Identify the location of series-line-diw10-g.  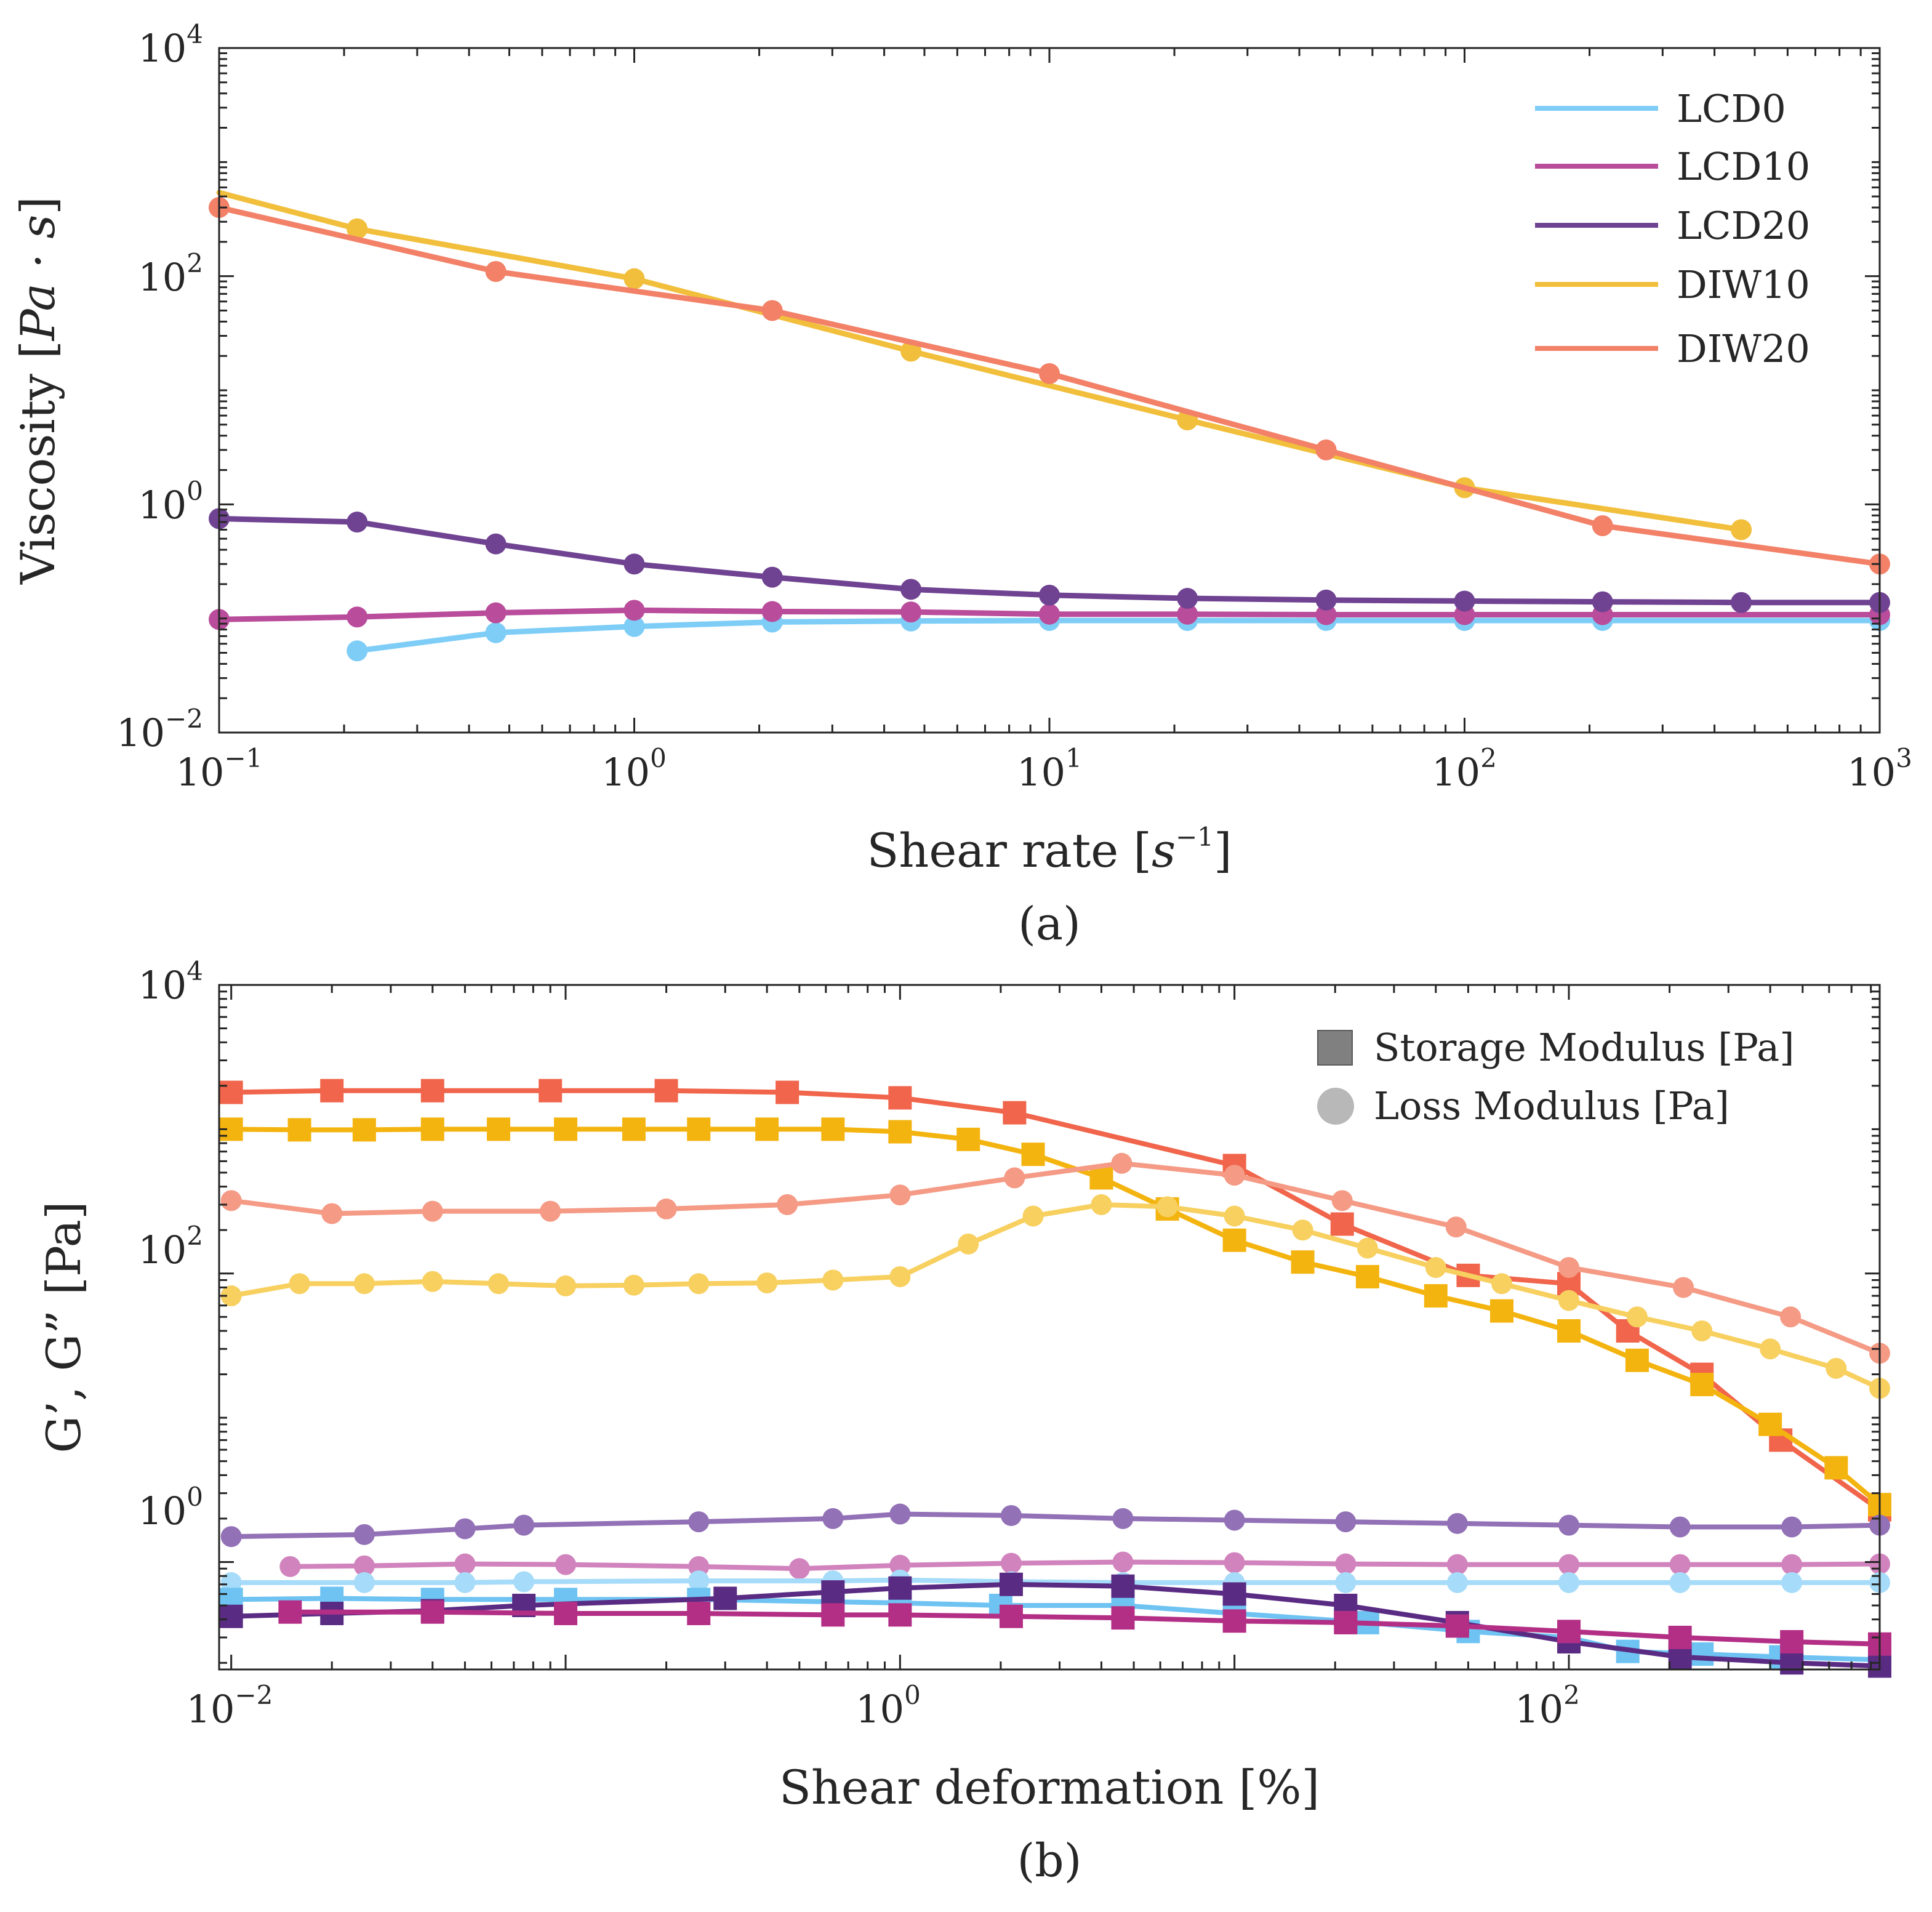
(1055, 1296).